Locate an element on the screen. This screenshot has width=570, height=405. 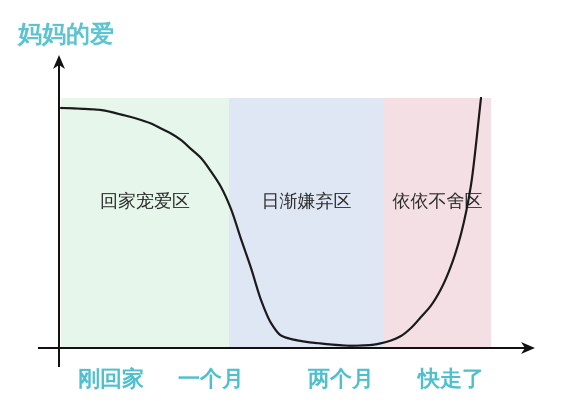
annotation: 回家宠爱区 is located at coordinates (145, 201).